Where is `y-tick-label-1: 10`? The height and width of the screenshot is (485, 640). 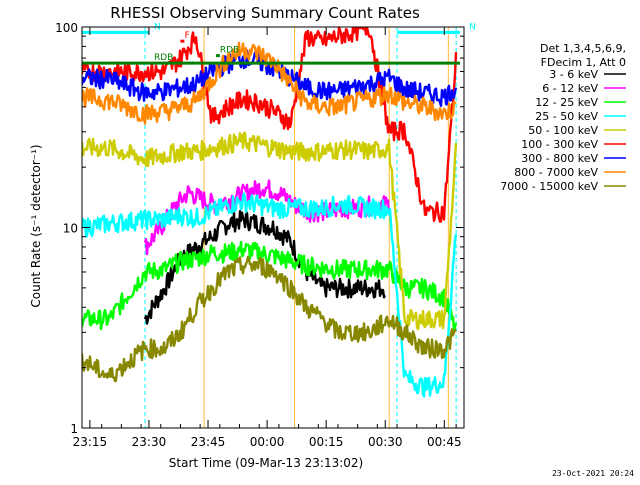 y-tick-label-1: 10 is located at coordinates (70, 229).